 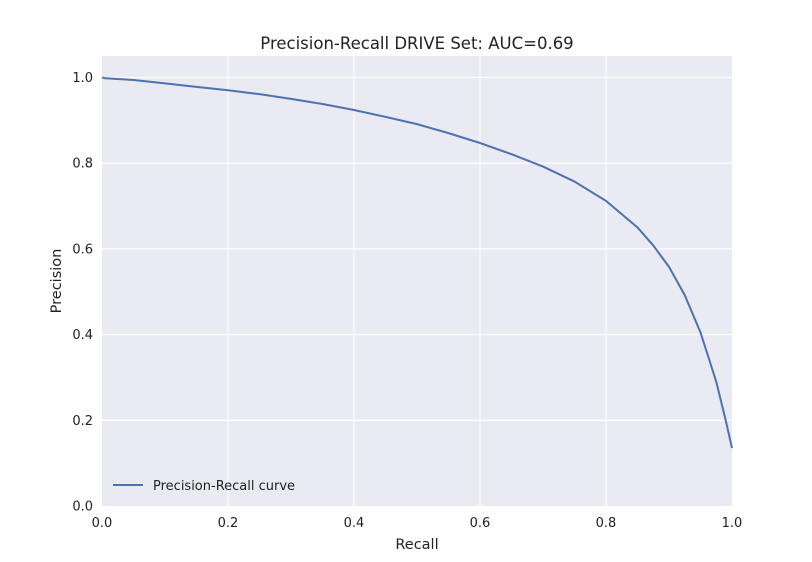 I want to click on y-tick-label: 0.2, so click(x=82, y=421).